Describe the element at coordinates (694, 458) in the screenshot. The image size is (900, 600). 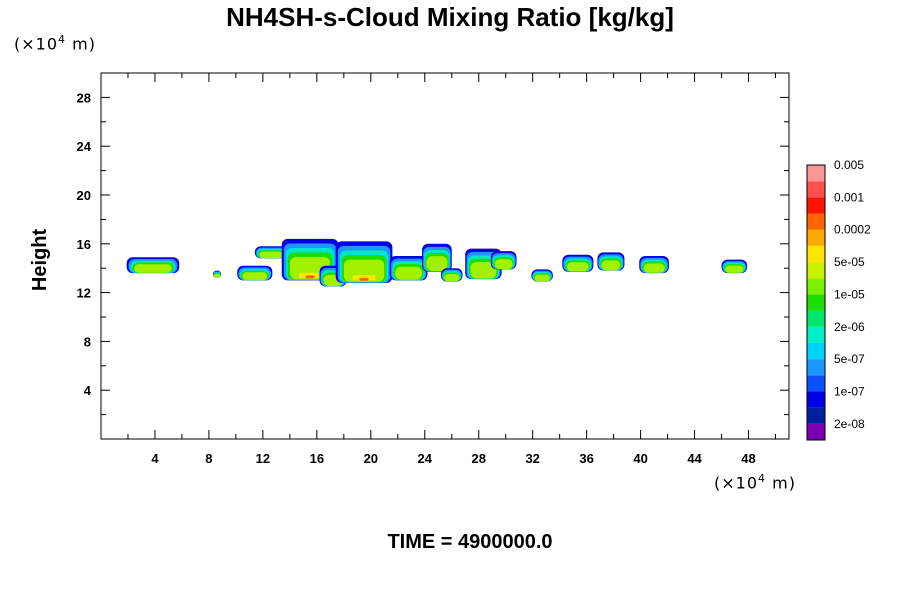
I see `x-tick-label: 44` at that location.